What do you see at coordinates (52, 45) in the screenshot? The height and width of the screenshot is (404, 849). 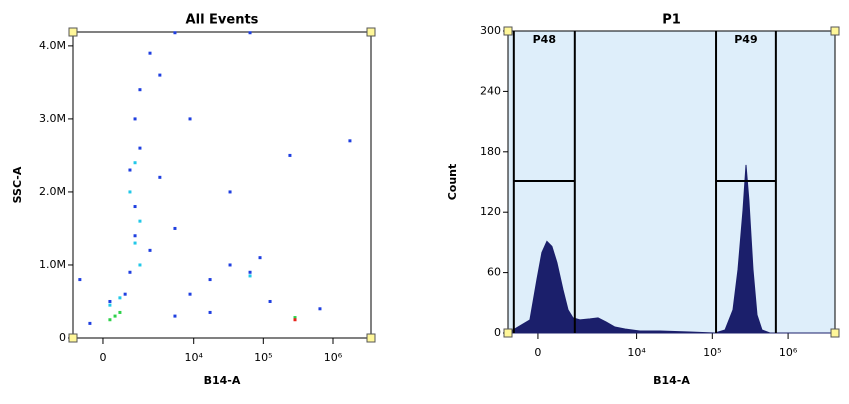 I see `y-tick-label: 4.0M` at bounding box center [52, 45].